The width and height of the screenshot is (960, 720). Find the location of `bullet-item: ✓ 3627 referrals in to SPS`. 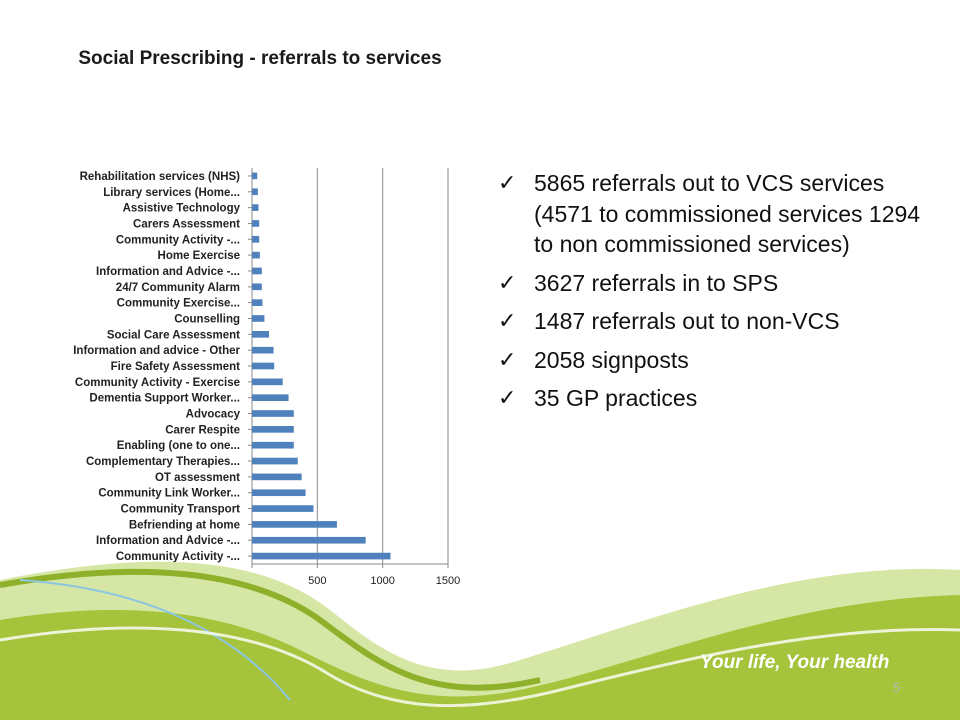

bullet-item: ✓ 3627 referrals in to SPS is located at coordinates (718, 283).